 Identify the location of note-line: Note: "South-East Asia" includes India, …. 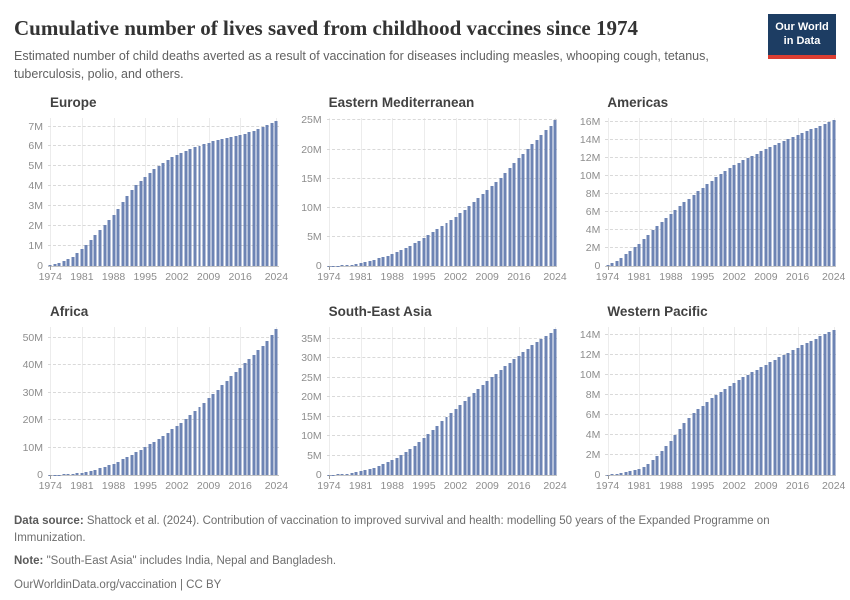
(421, 561).